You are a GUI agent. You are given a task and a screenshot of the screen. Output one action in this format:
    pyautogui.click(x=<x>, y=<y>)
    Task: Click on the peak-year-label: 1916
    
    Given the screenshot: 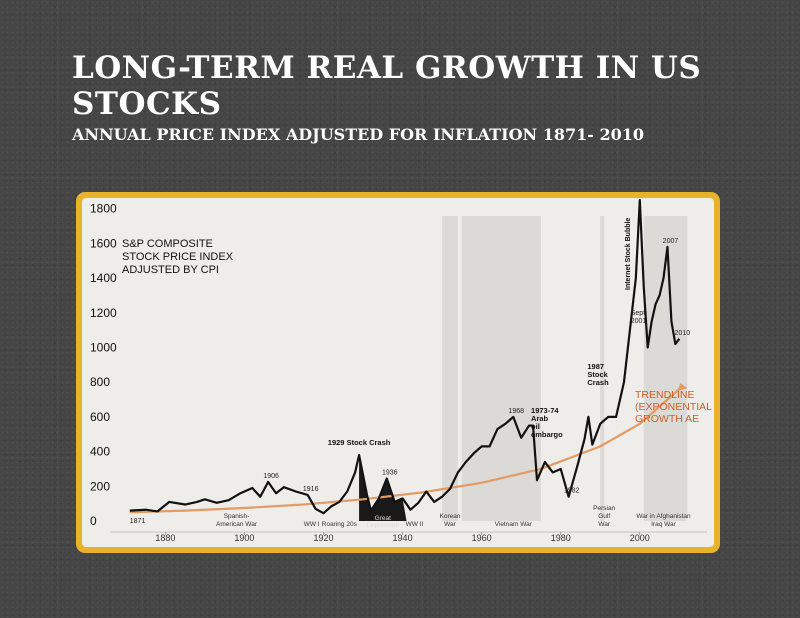 What is the action you would take?
    pyautogui.click(x=311, y=489)
    